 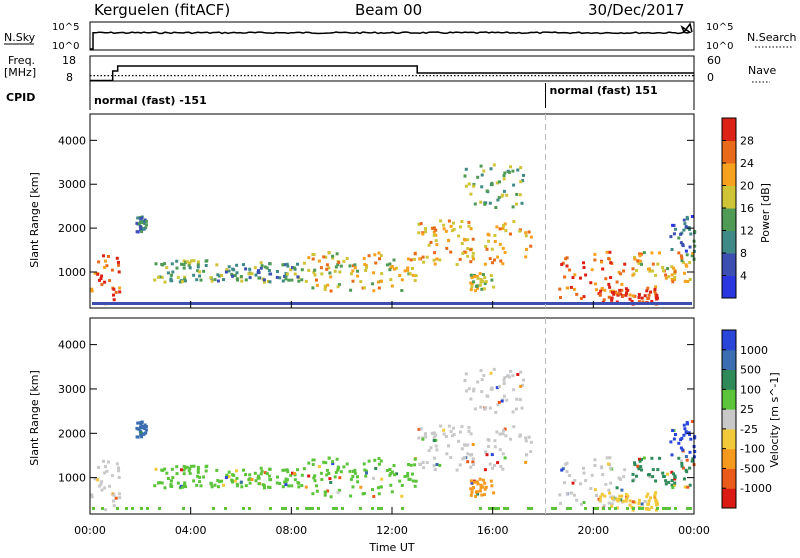 I want to click on freq-series, so click(x=392, y=73).